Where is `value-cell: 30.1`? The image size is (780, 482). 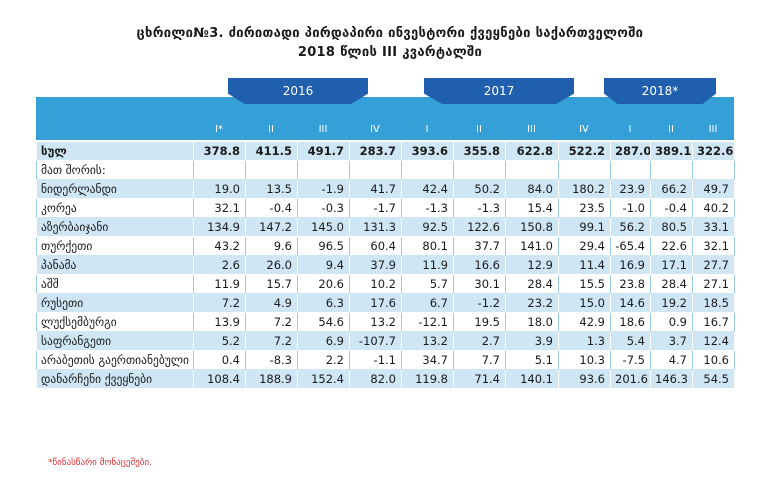 value-cell: 30.1 is located at coordinates (479, 284).